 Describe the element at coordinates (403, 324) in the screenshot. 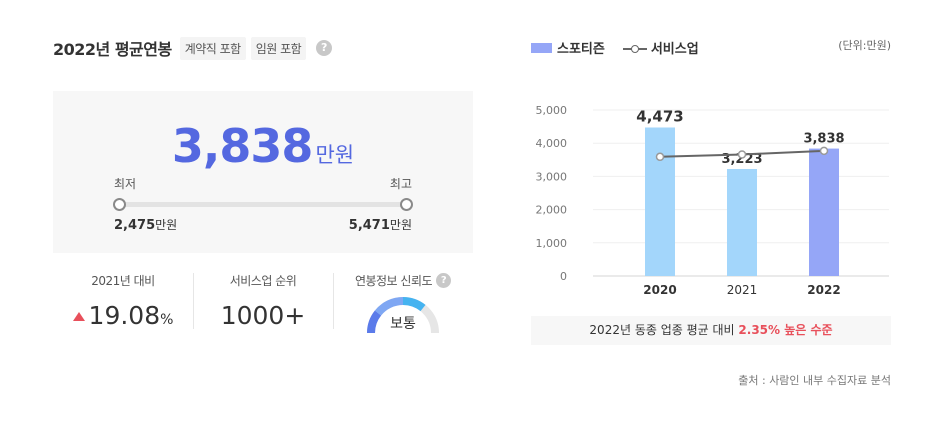

I see `reliability-value: 보통` at that location.